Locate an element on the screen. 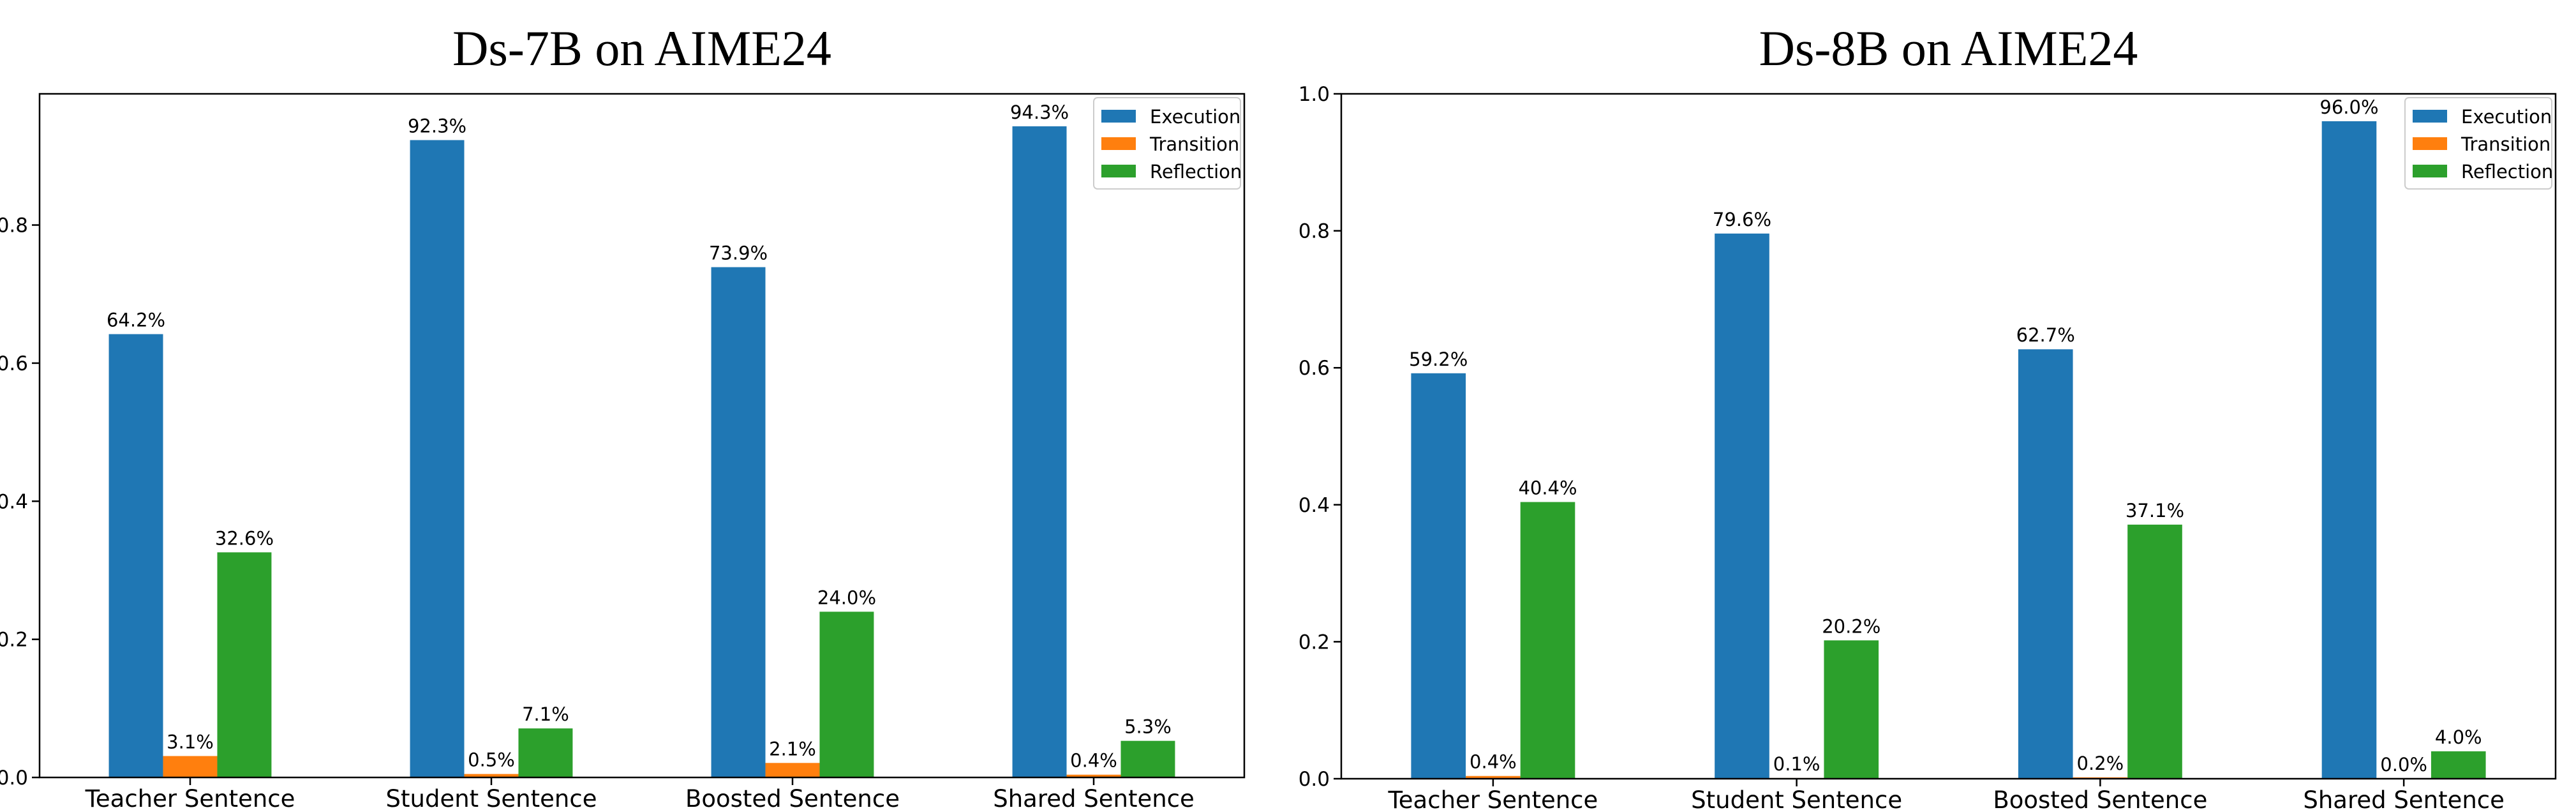  chart-title: Ds-7B on AIME24 is located at coordinates (641, 48).